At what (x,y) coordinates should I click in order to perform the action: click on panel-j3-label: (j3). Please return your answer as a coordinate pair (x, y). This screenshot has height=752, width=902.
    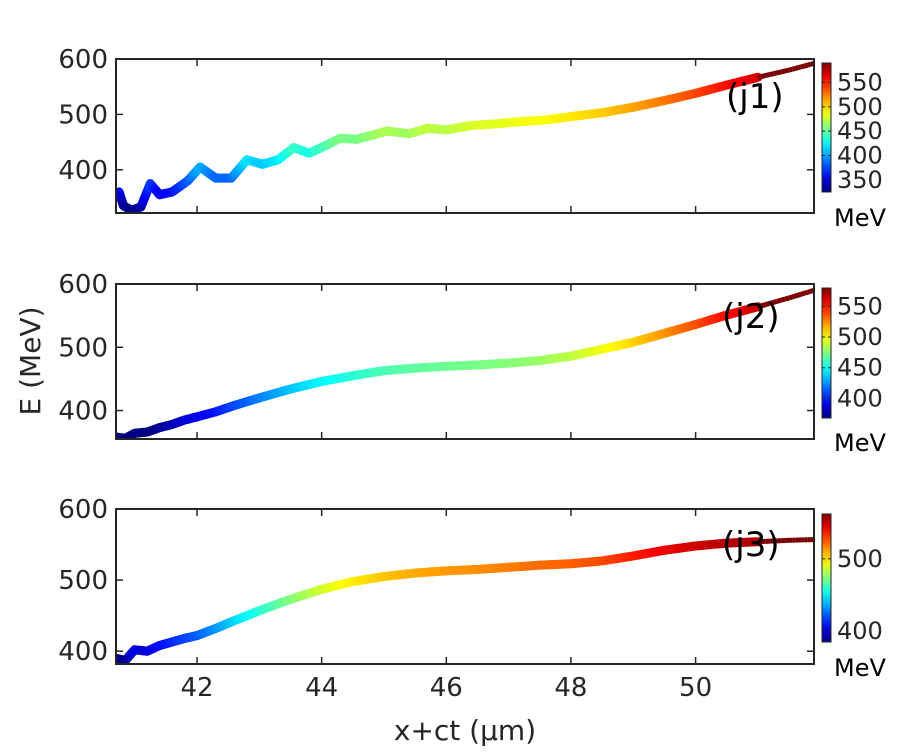
    Looking at the image, I should click on (751, 545).